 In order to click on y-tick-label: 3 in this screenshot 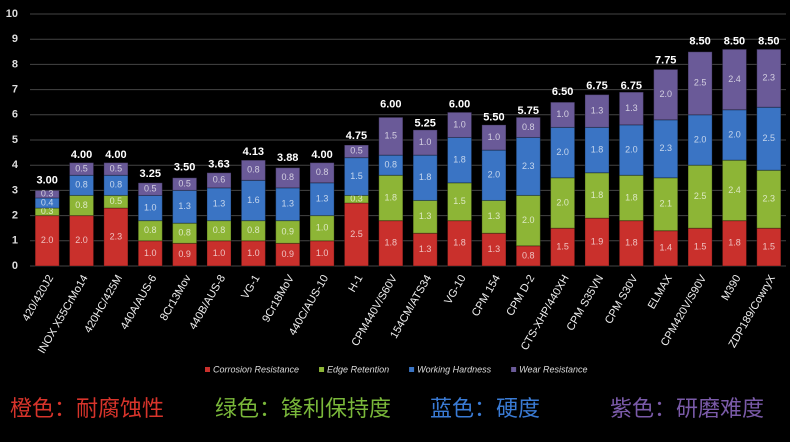, I will do `click(15, 190)`.